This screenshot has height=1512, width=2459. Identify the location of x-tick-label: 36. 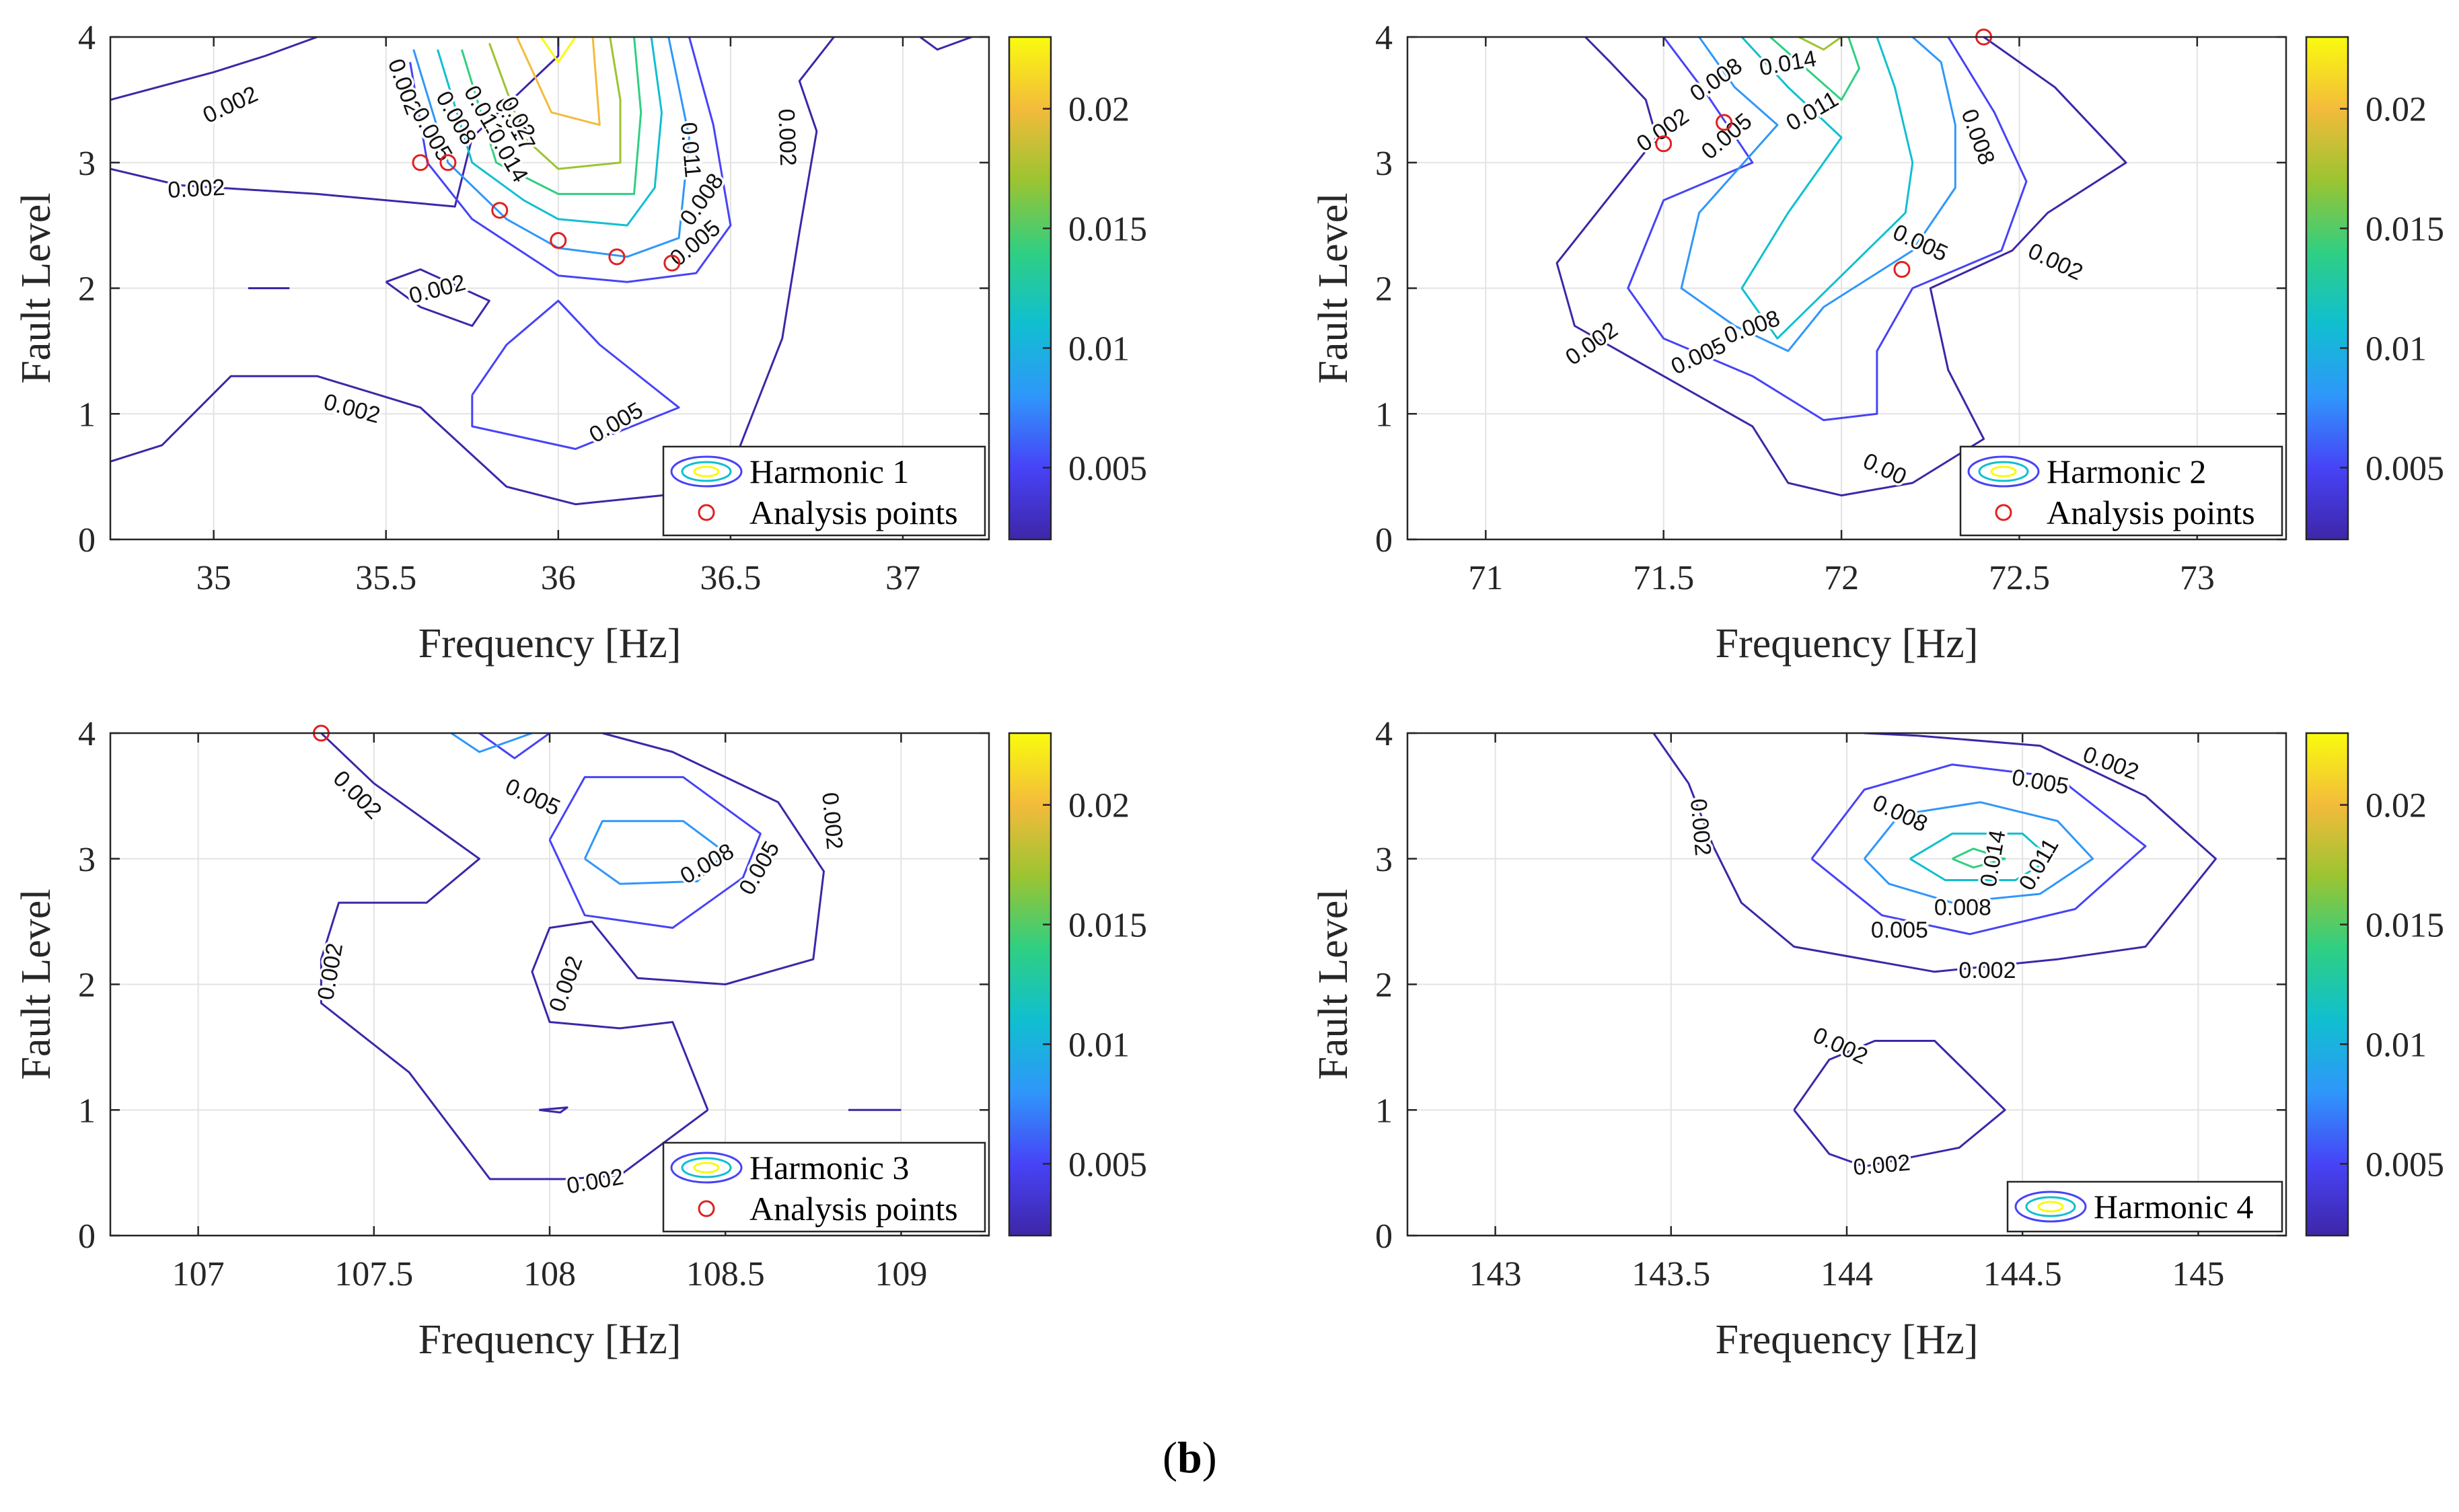
(558, 578).